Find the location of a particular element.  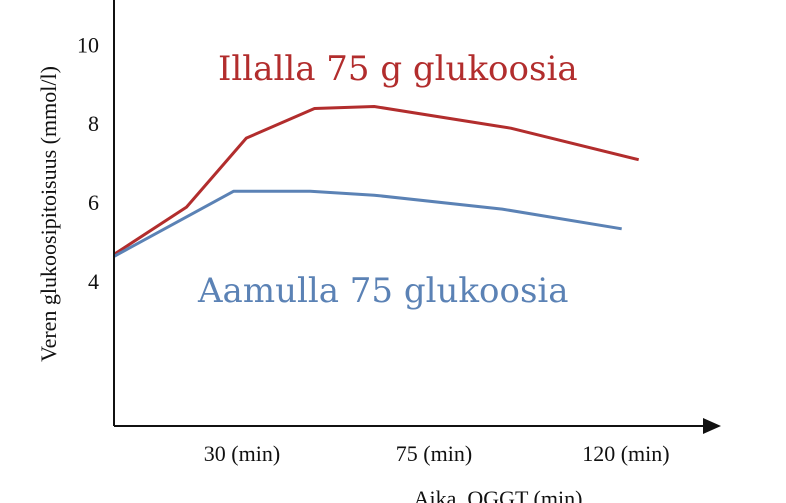

series-line-aamulla is located at coordinates (367, 223).